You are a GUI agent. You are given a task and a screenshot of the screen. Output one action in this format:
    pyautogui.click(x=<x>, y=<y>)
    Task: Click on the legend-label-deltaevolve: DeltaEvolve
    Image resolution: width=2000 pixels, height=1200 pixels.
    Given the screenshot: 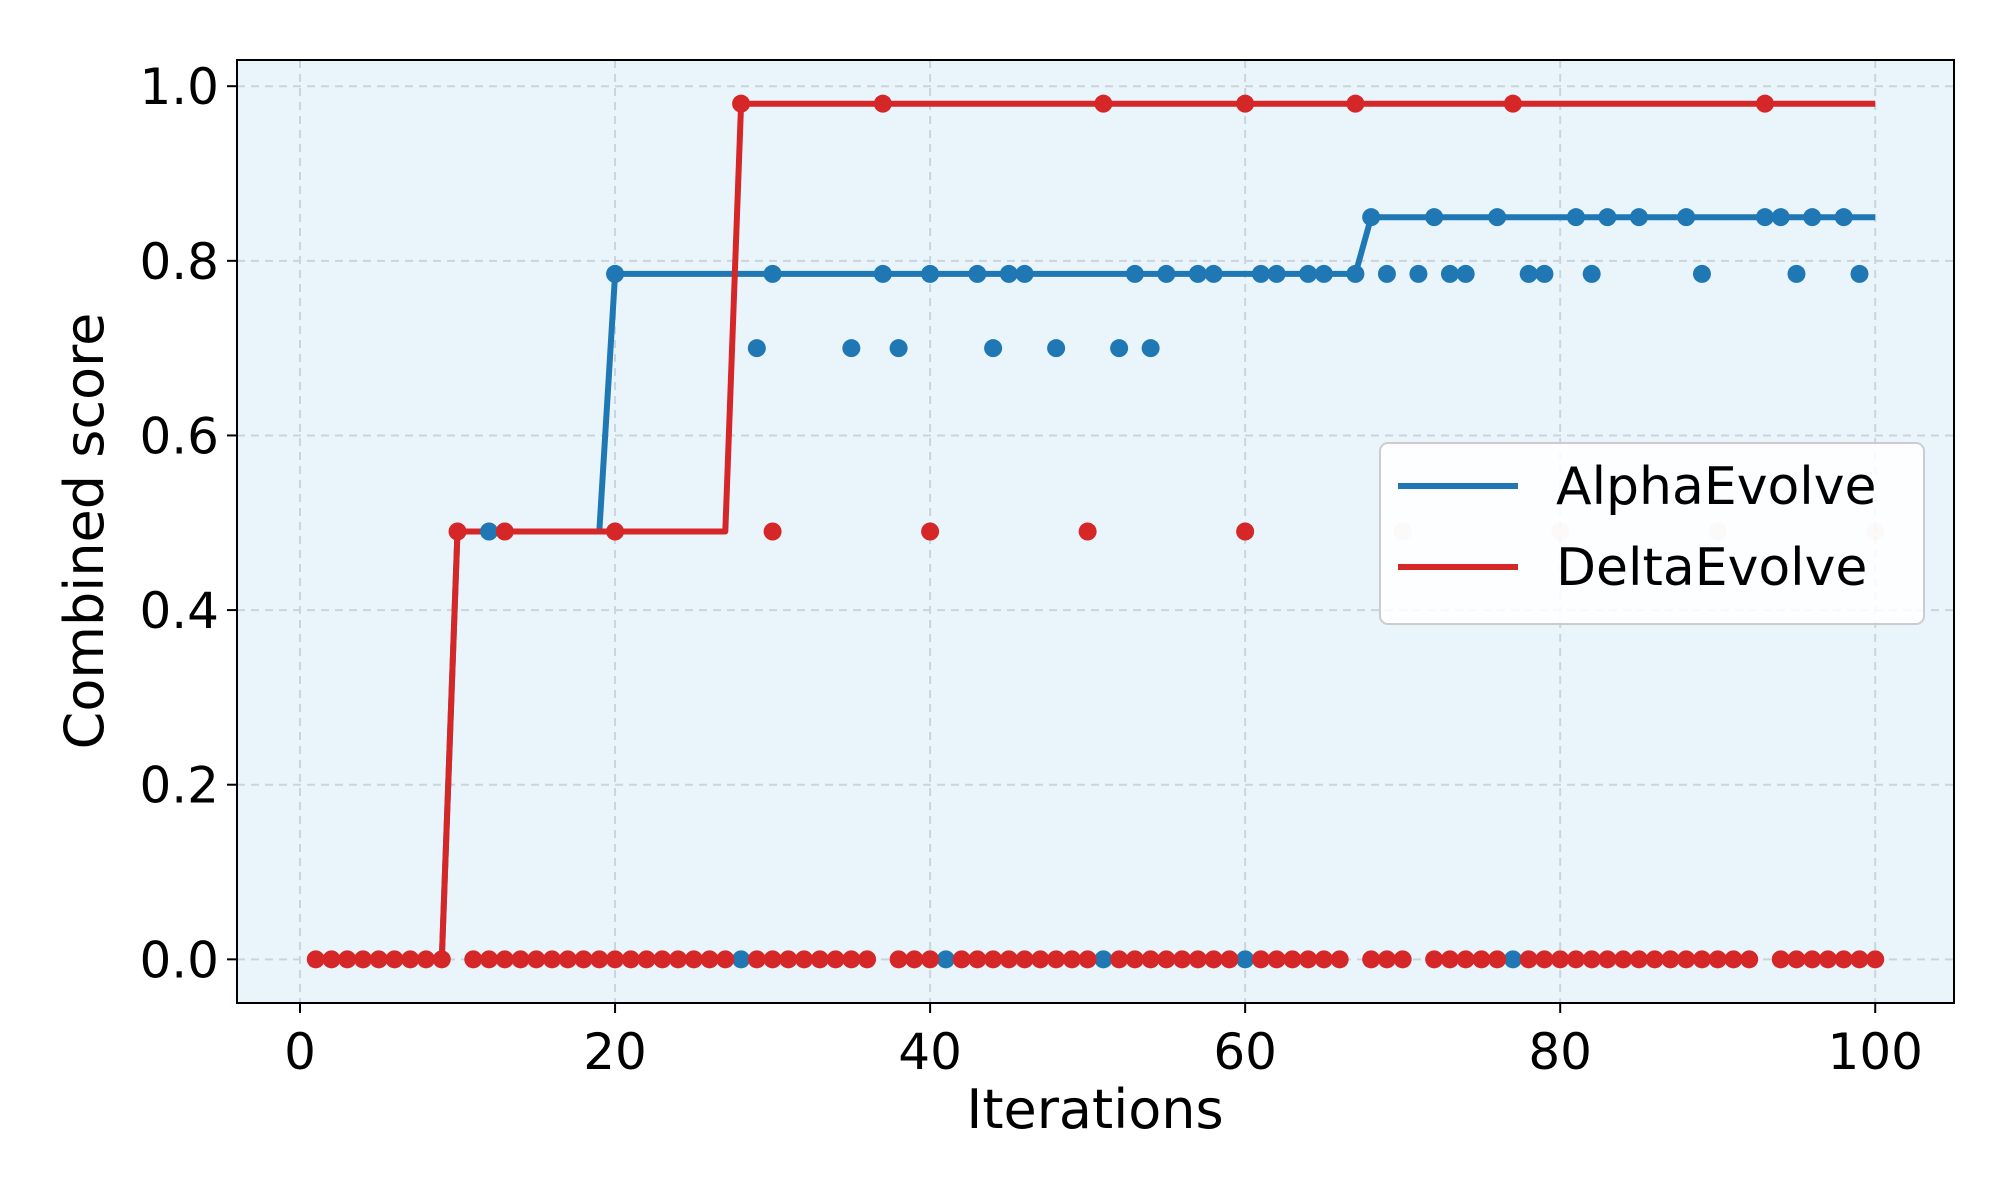 What is the action you would take?
    pyautogui.click(x=1711, y=568)
    